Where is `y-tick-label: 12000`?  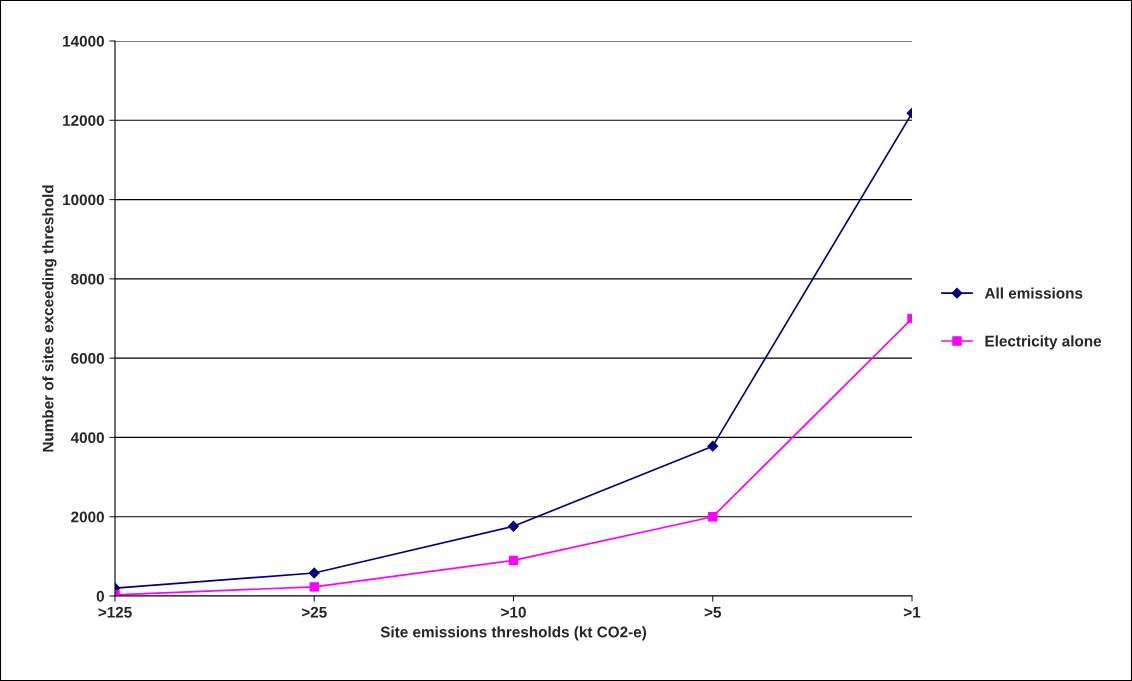 y-tick-label: 12000 is located at coordinates (83, 120).